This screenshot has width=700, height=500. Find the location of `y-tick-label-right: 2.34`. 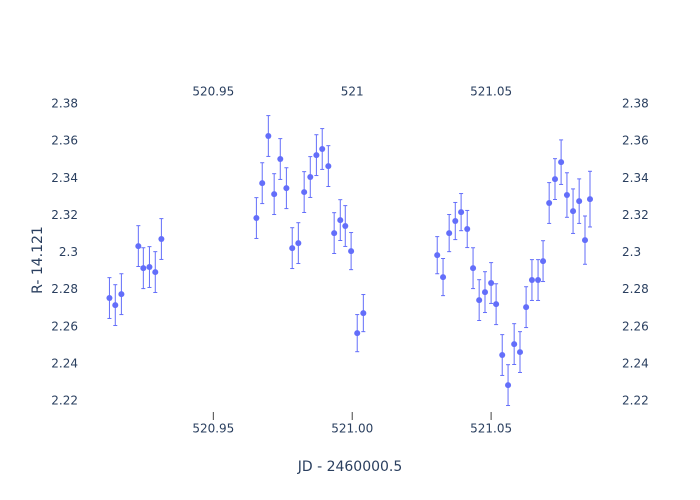

y-tick-label-right: 2.34 is located at coordinates (635, 178).